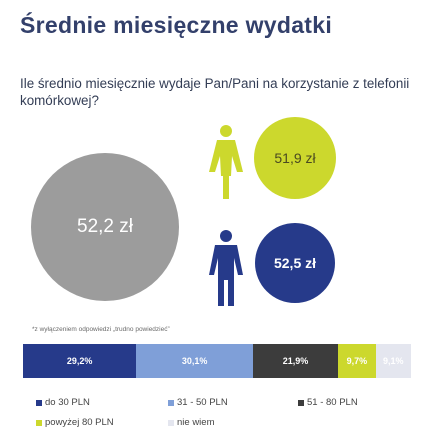  I want to click on bar-segment-label: 9,1%, so click(393, 361).